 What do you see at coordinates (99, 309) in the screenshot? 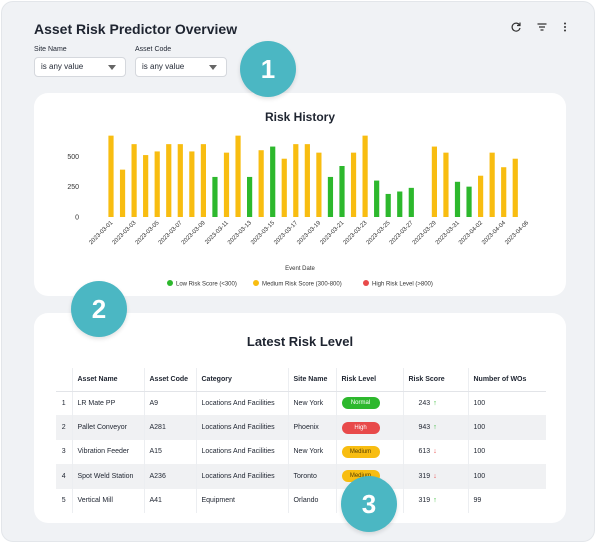
I see `callout-badge-2: 2` at bounding box center [99, 309].